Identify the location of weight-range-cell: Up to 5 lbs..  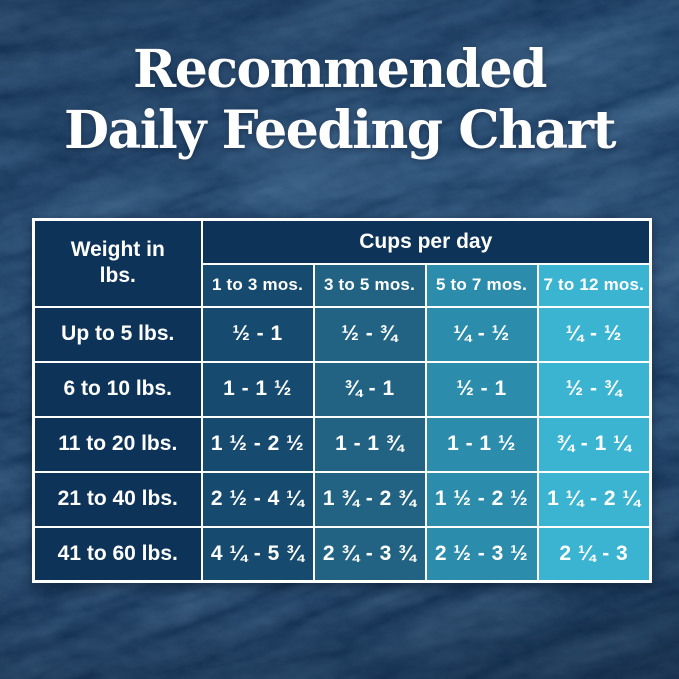
(117, 334).